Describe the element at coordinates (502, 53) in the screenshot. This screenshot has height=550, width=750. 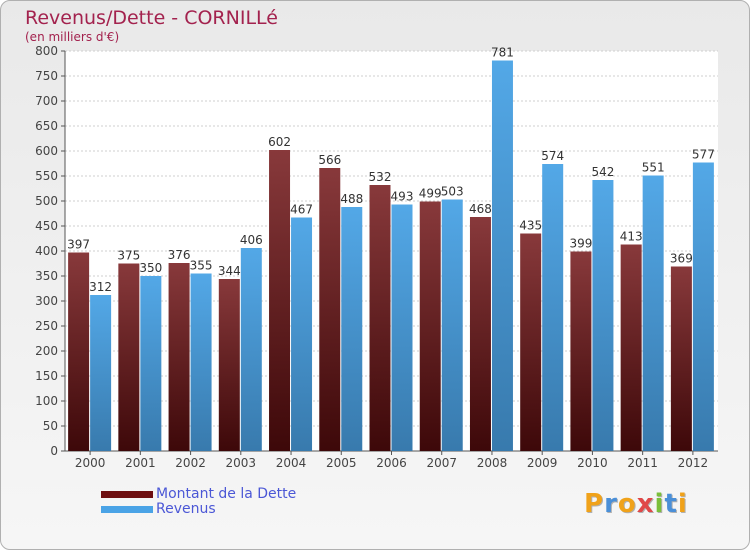
I see `data-label-revenus-2008: 781` at that location.